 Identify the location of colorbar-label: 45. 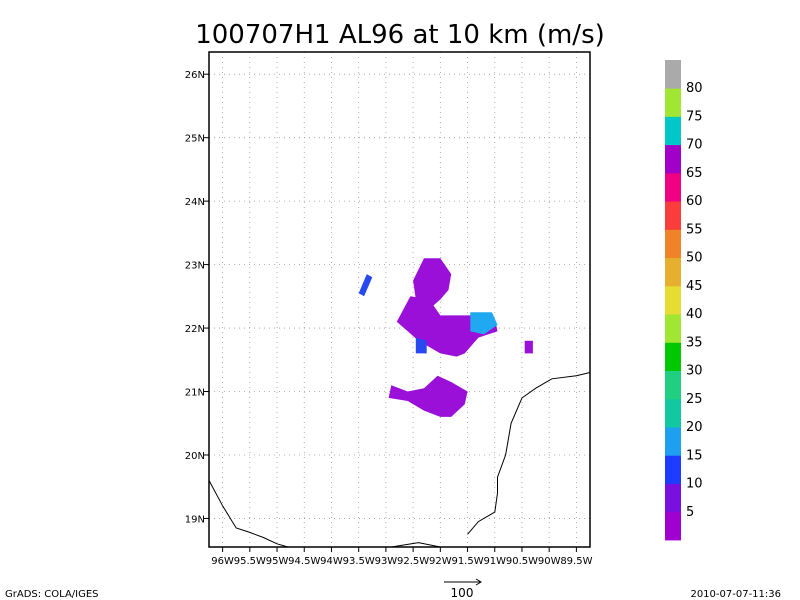
(694, 286).